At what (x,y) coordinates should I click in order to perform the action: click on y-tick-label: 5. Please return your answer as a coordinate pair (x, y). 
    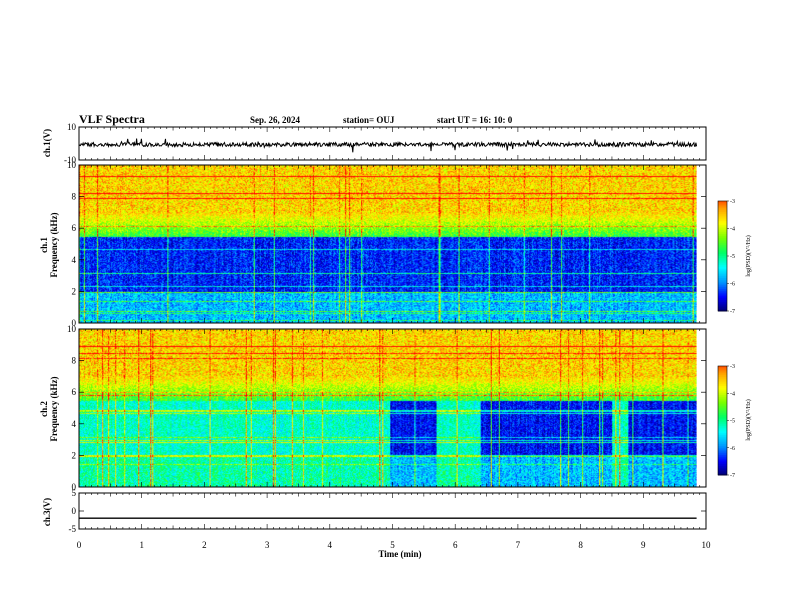
    Looking at the image, I should click on (74, 493).